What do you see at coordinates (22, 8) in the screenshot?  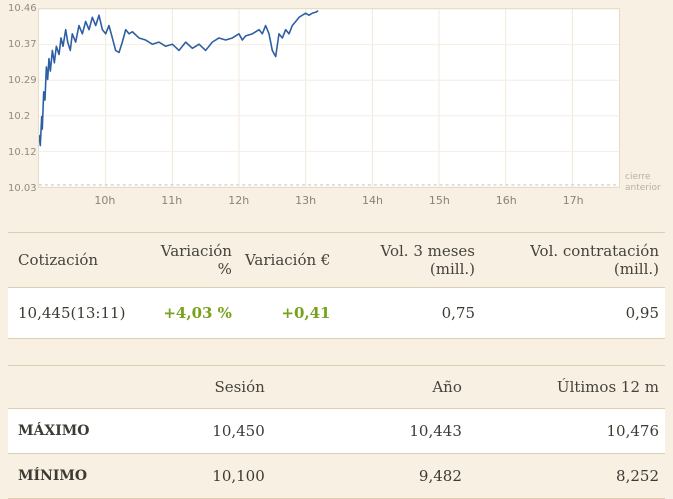 I see `y-axis-label: 10.46` at bounding box center [22, 8].